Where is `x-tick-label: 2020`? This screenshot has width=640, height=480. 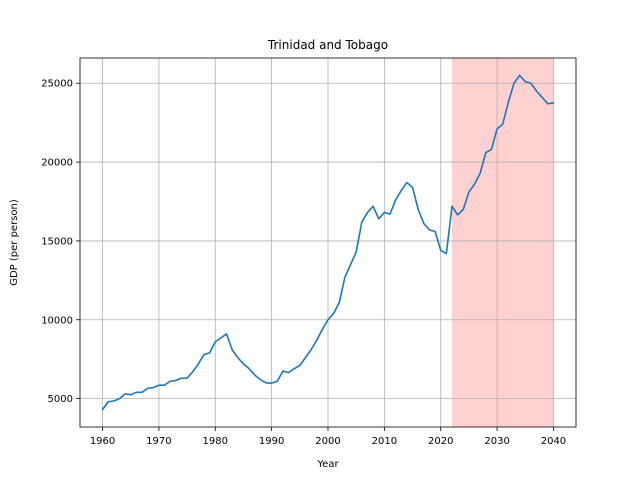
x-tick-label: 2020 is located at coordinates (440, 441).